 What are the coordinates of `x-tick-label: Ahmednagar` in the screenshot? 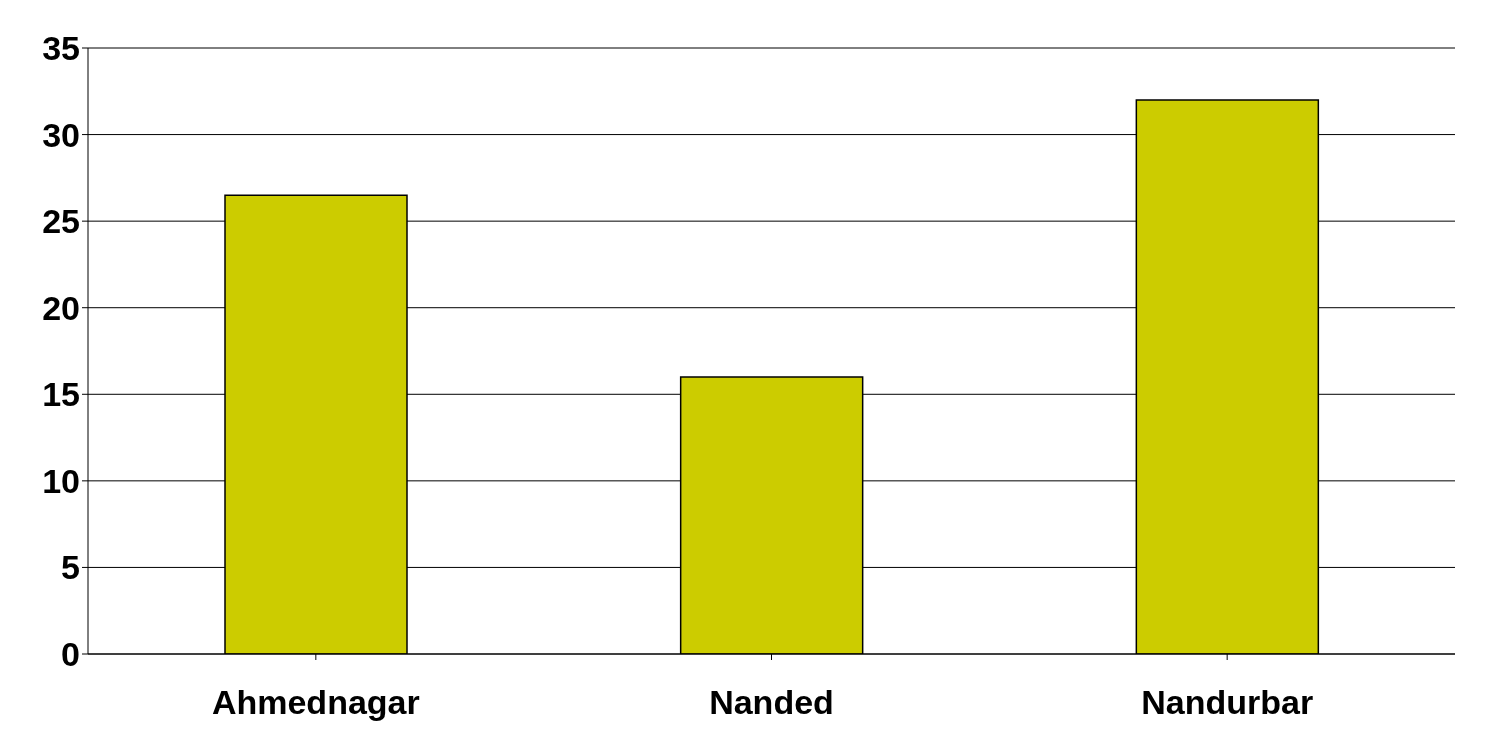 It's located at (315, 702).